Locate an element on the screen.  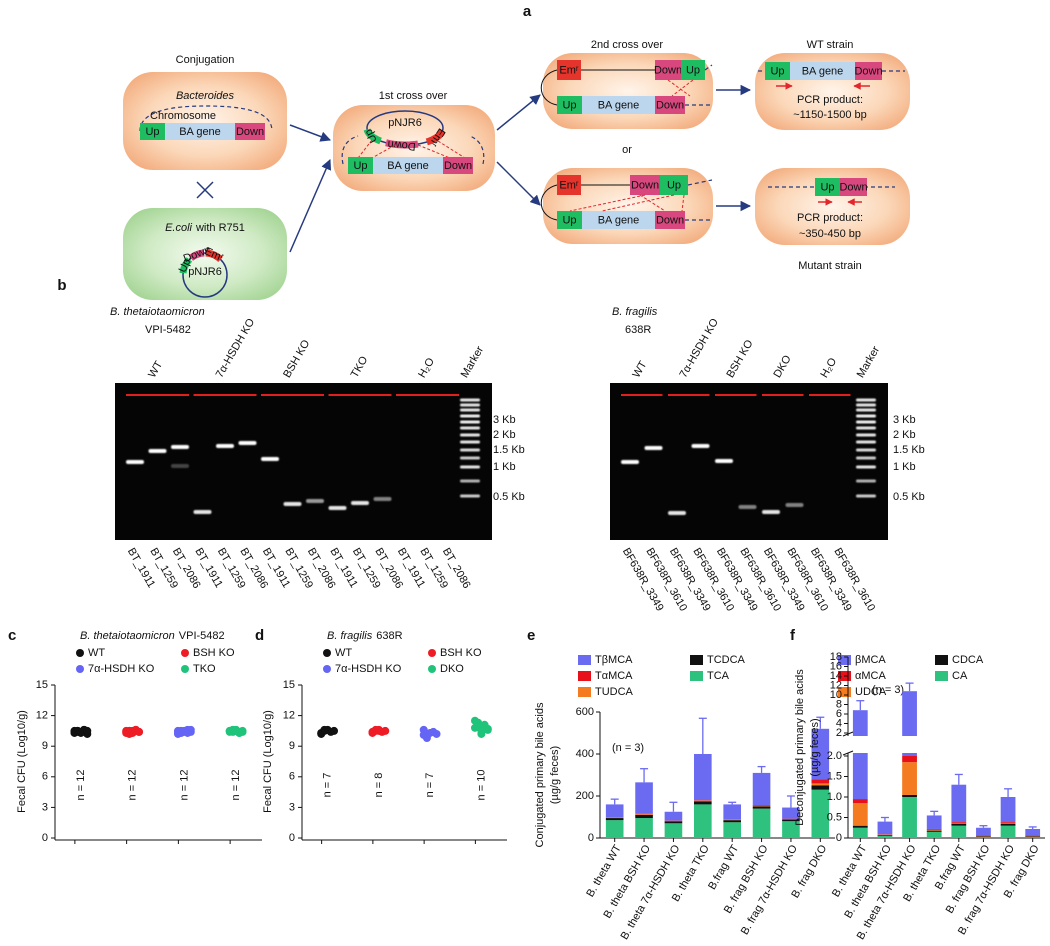
panel-label: f is located at coordinates (793, 635).